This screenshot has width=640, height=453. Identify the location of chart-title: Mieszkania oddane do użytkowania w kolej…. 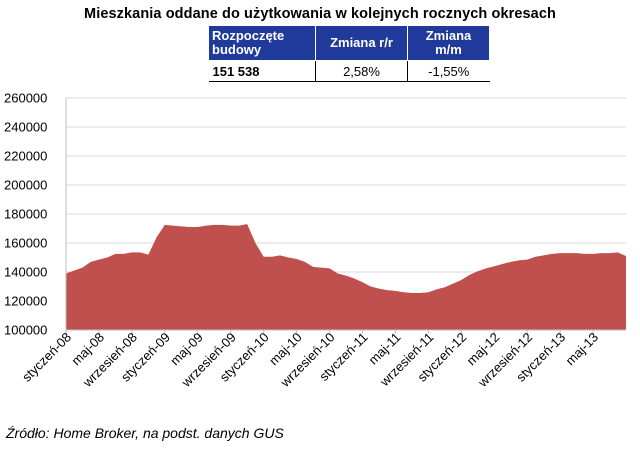
(320, 14).